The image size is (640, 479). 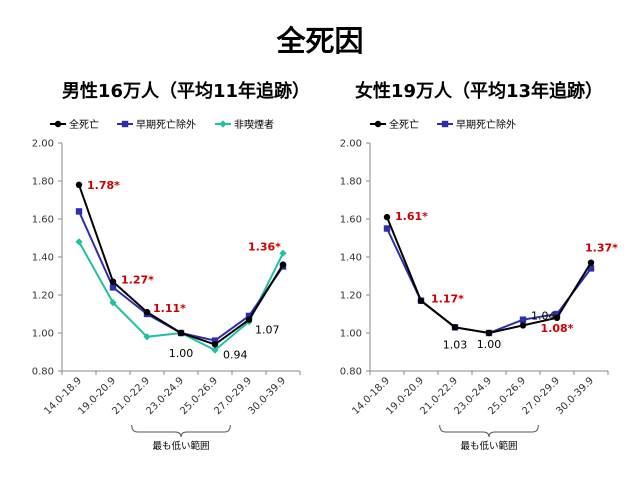 What do you see at coordinates (264, 247) in the screenshot?
I see `data-label: 1.36*` at bounding box center [264, 247].